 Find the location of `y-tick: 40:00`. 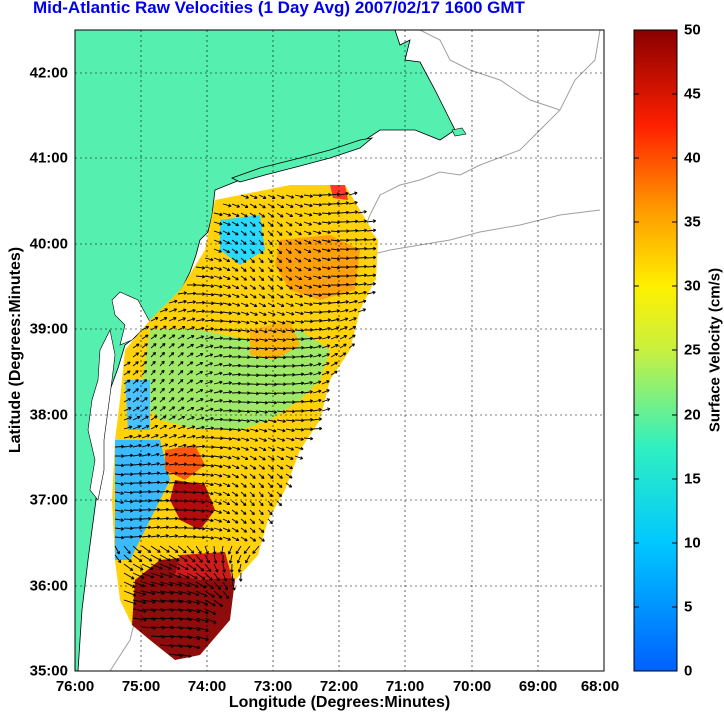

y-tick: 40:00 is located at coordinates (48, 244).